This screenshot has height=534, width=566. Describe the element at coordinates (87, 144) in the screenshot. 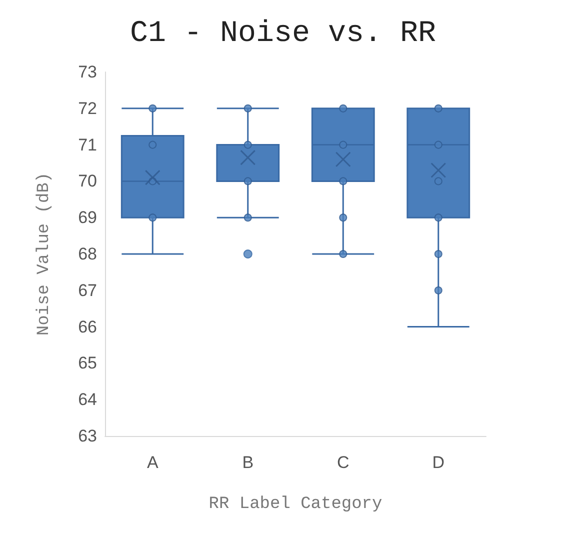

I see `y-tick-label: 71` at that location.